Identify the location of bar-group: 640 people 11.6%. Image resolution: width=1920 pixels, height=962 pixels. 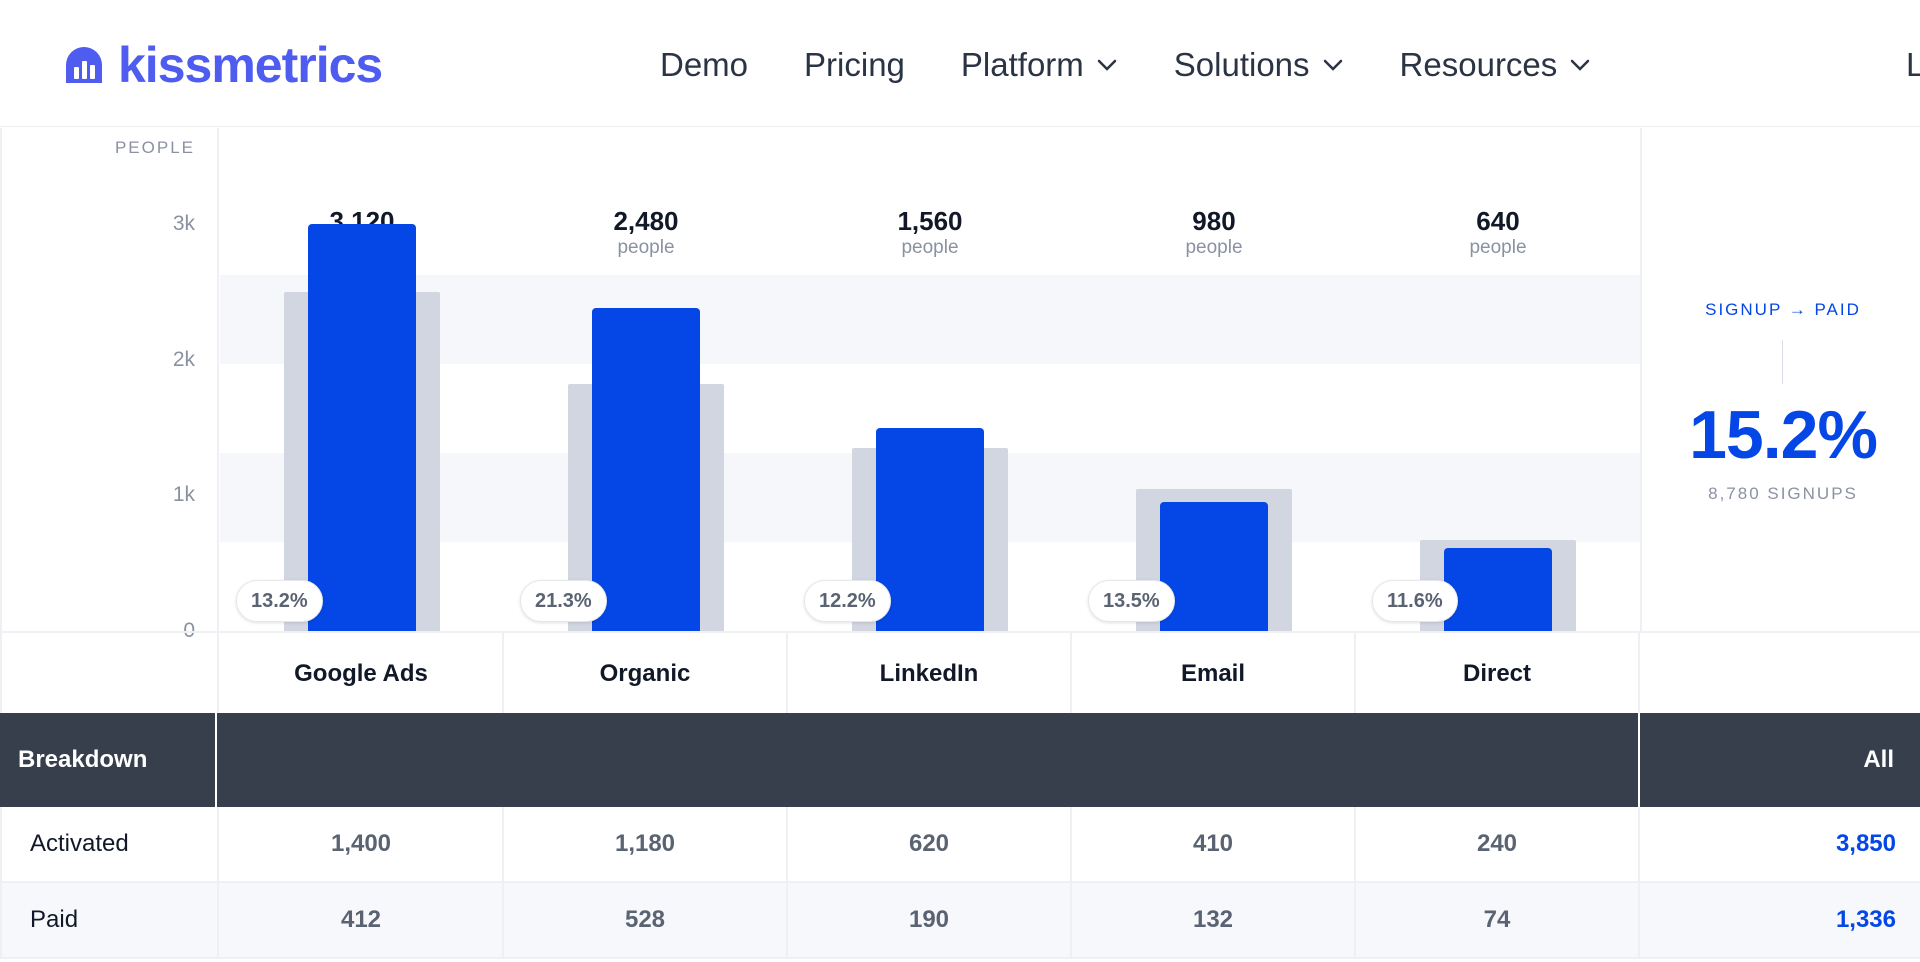
(1498, 379).